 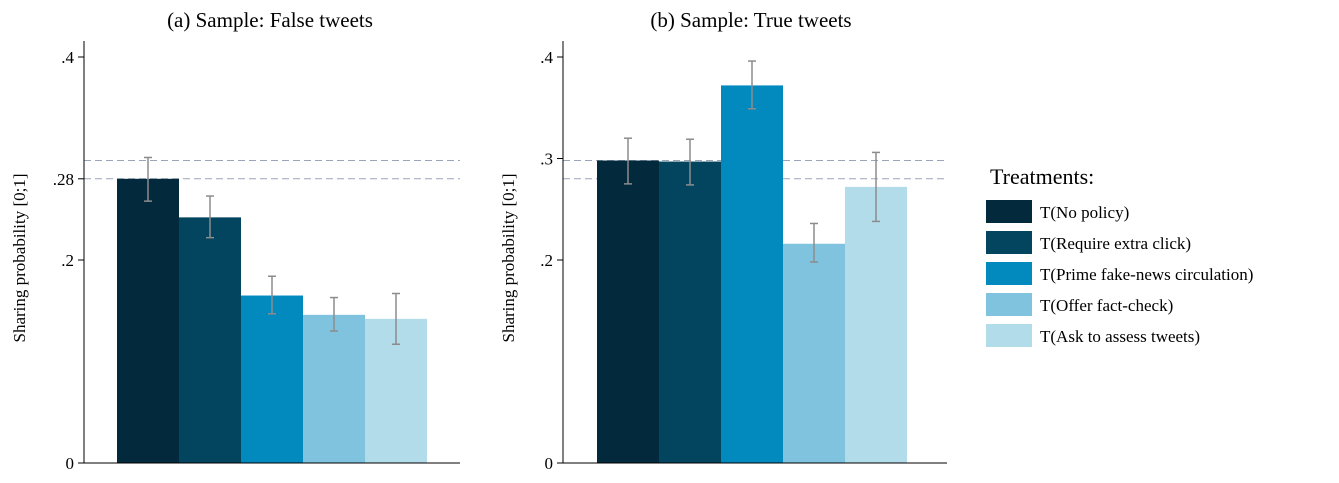 I want to click on legend-title: Treatments:, so click(x=1042, y=176).